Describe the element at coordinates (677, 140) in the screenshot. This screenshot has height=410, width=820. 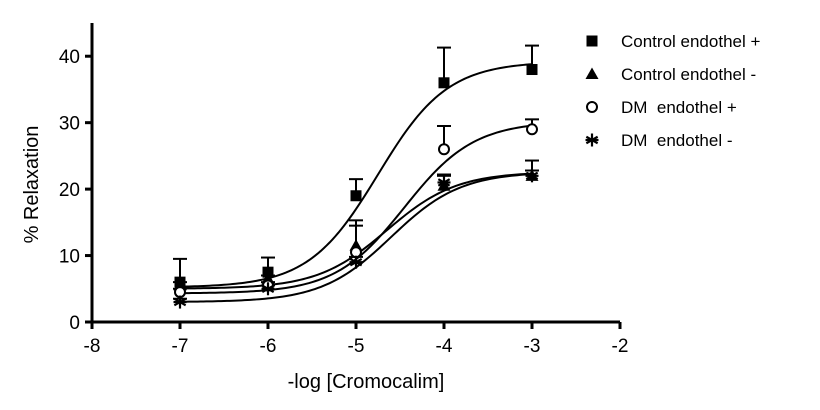
I see `legend-label: DM endothel -` at that location.